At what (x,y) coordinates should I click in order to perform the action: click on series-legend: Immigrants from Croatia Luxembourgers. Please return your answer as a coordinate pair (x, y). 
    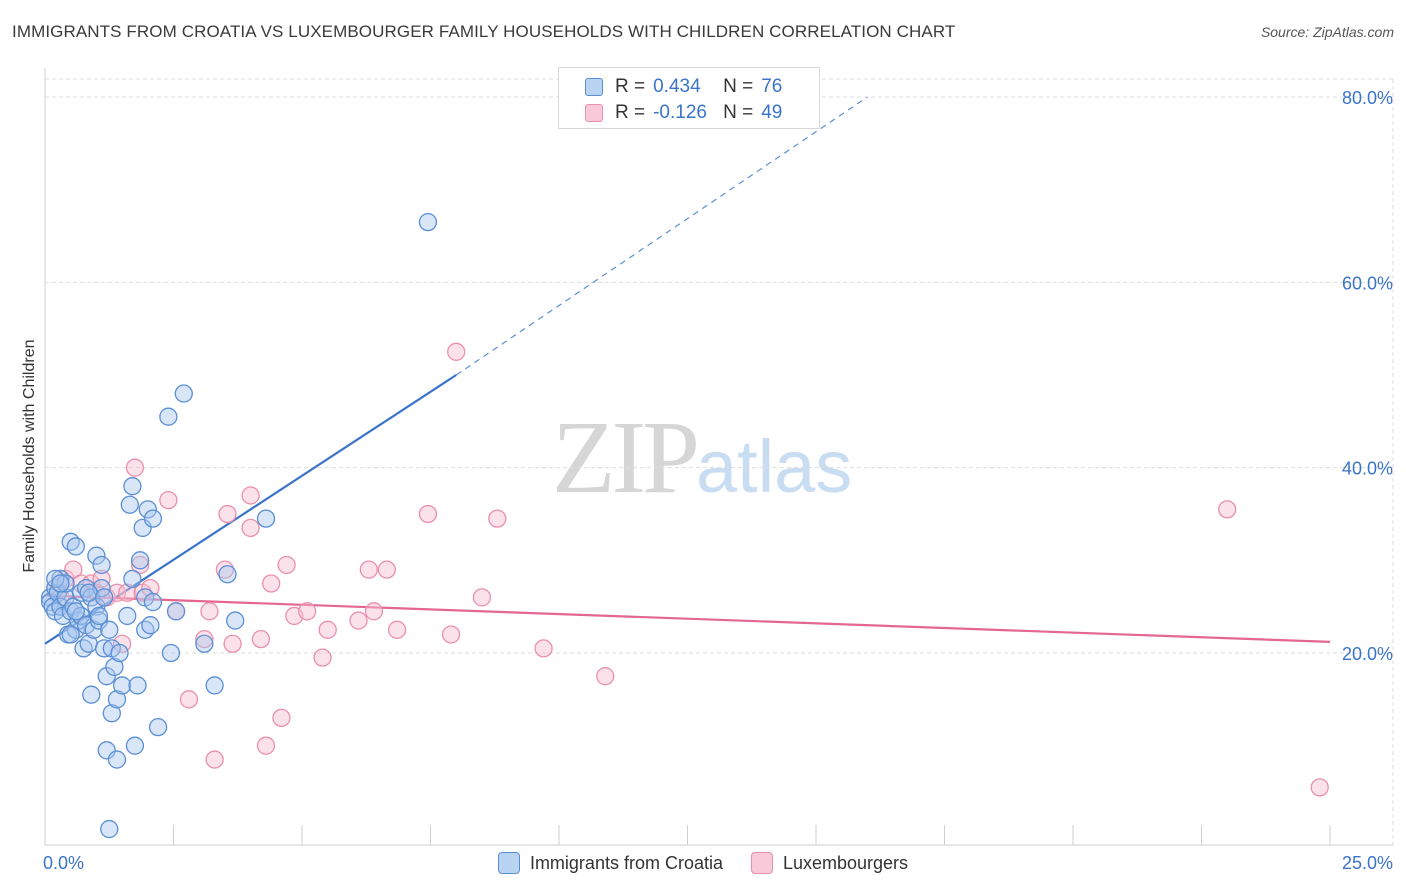
    Looking at the image, I should click on (703, 863).